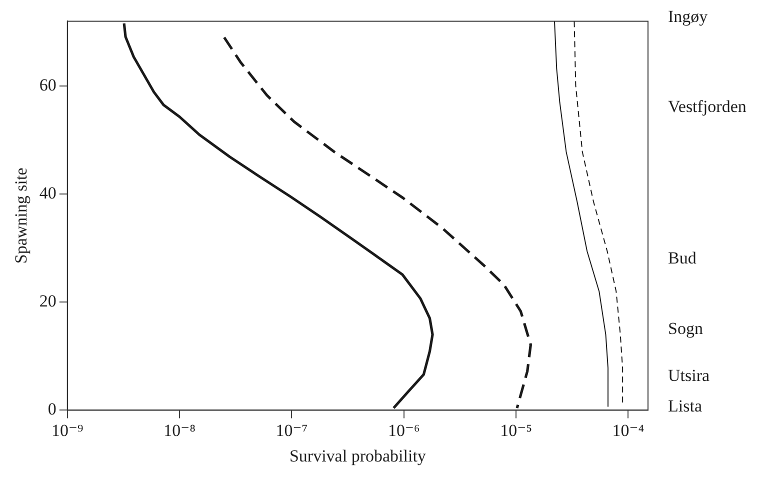 The height and width of the screenshot is (479, 776). I want to click on text: Utsira, so click(689, 375).